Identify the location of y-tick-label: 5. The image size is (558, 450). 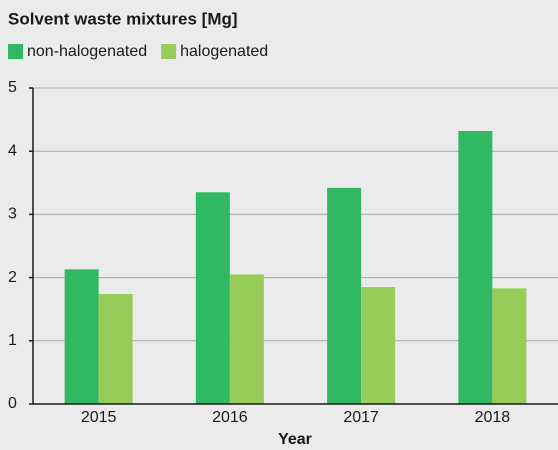
(12, 87).